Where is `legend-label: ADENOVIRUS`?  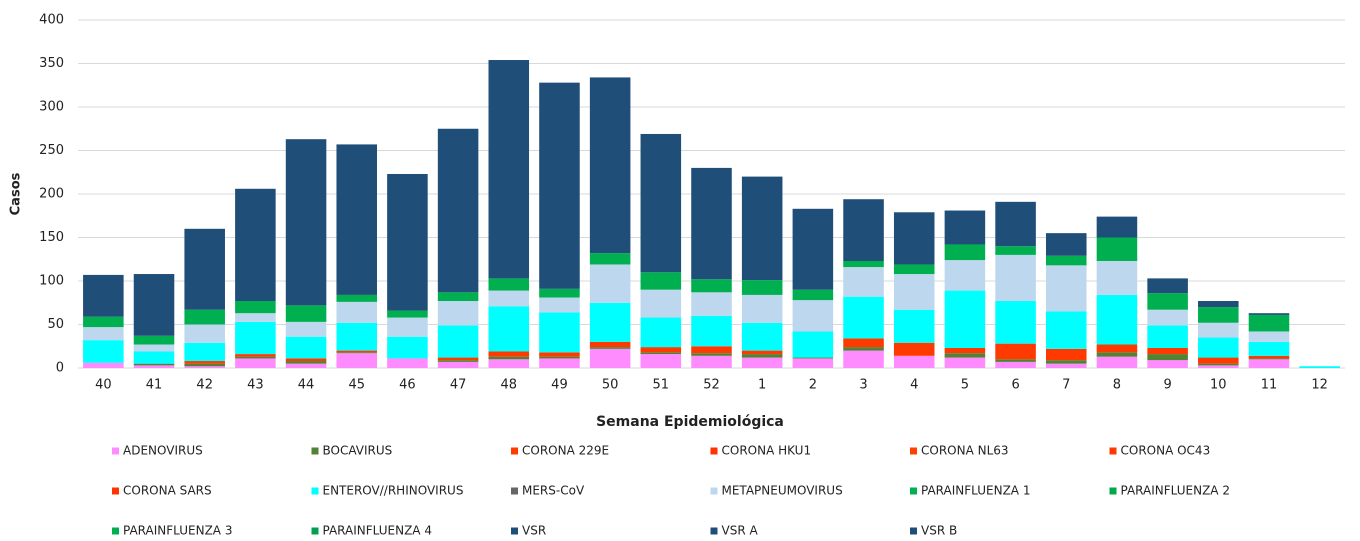 legend-label: ADENOVIRUS is located at coordinates (163, 451).